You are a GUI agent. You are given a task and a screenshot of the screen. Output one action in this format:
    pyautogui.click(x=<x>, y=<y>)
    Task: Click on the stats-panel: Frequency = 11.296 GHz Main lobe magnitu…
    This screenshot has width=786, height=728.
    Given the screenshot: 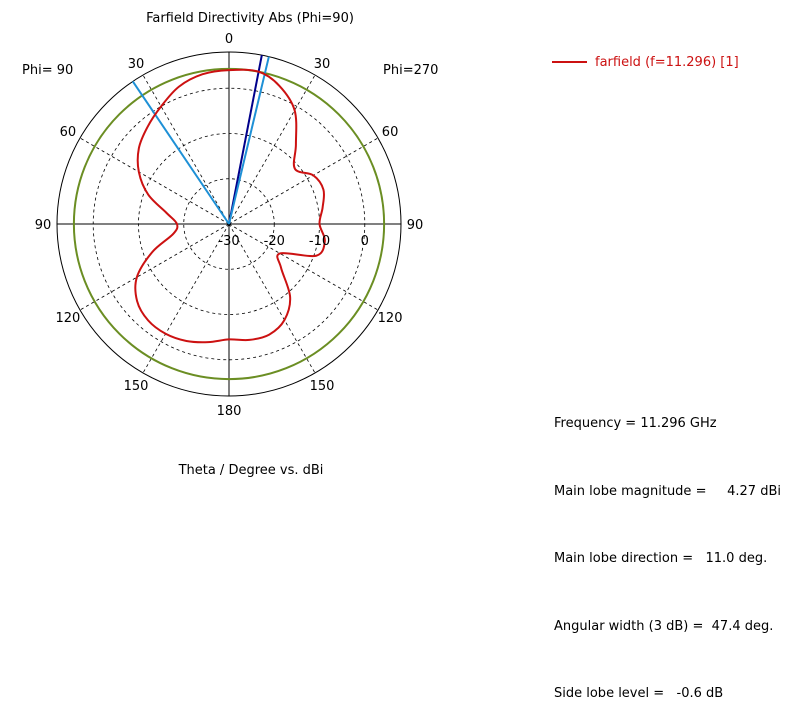 What is the action you would take?
    pyautogui.click(x=667, y=548)
    